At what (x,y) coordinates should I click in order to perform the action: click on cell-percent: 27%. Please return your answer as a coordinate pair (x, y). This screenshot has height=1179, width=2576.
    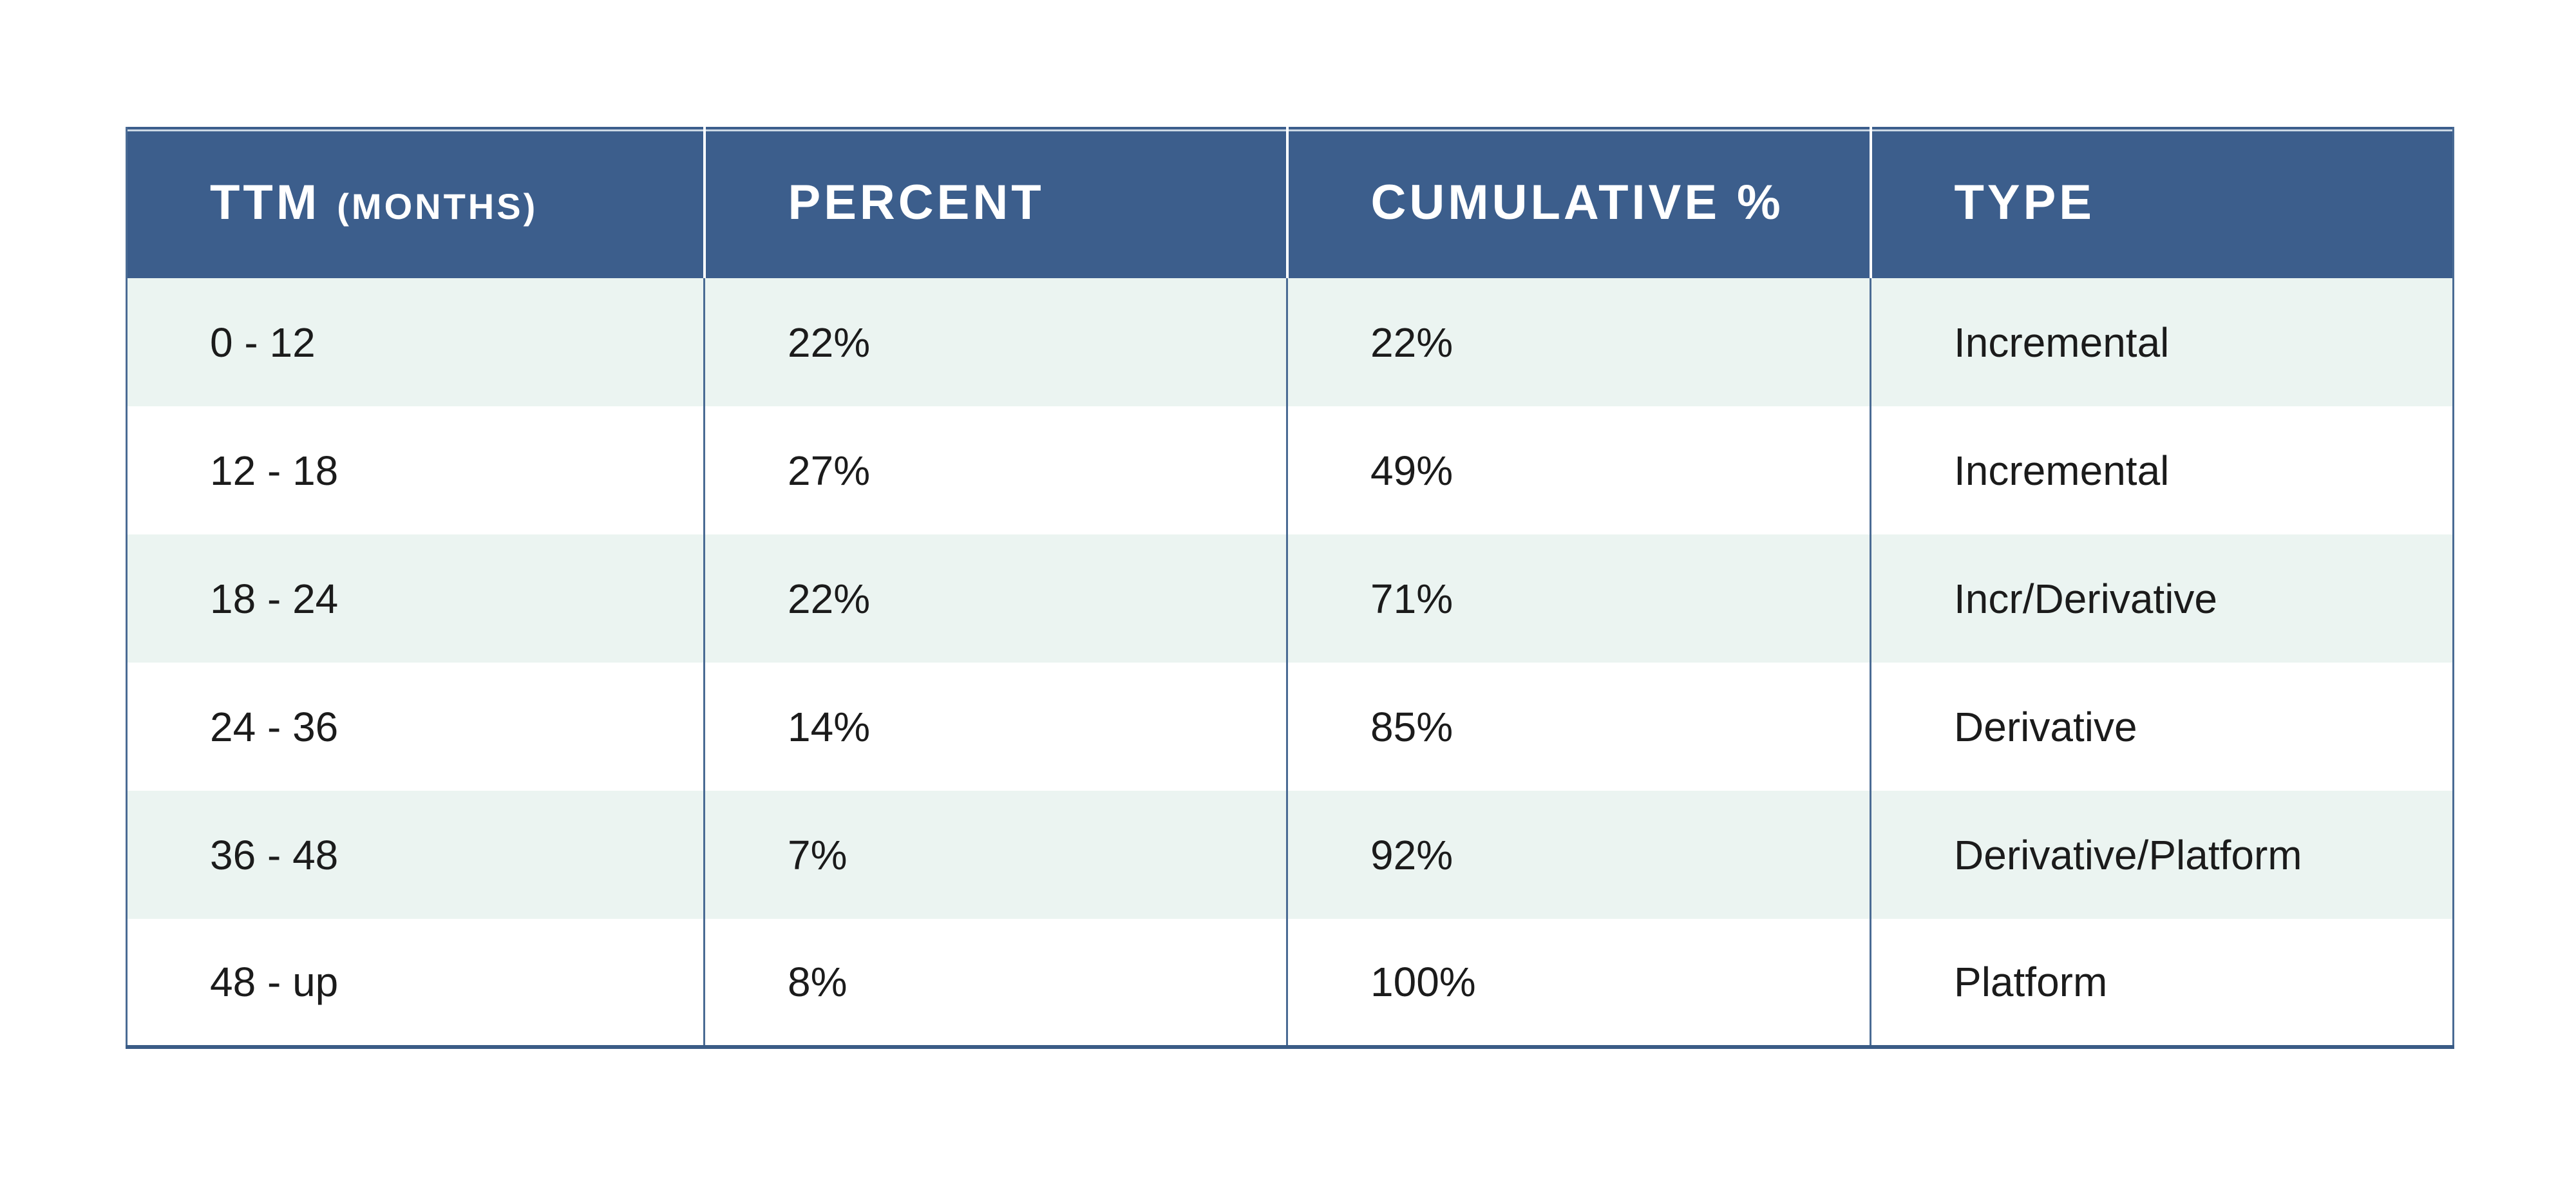
    Looking at the image, I should click on (995, 470).